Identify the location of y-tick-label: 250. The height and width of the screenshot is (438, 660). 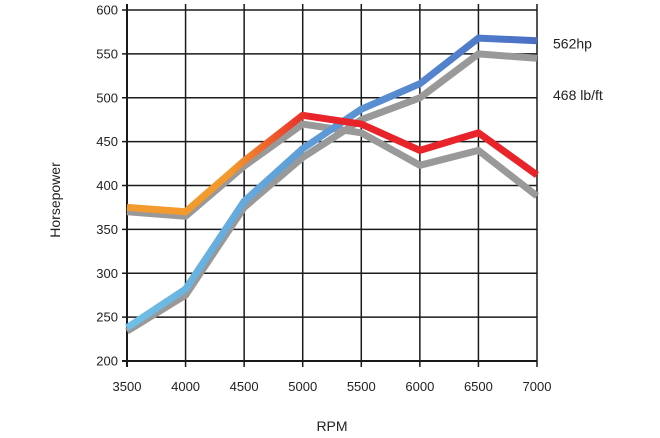
(107, 317).